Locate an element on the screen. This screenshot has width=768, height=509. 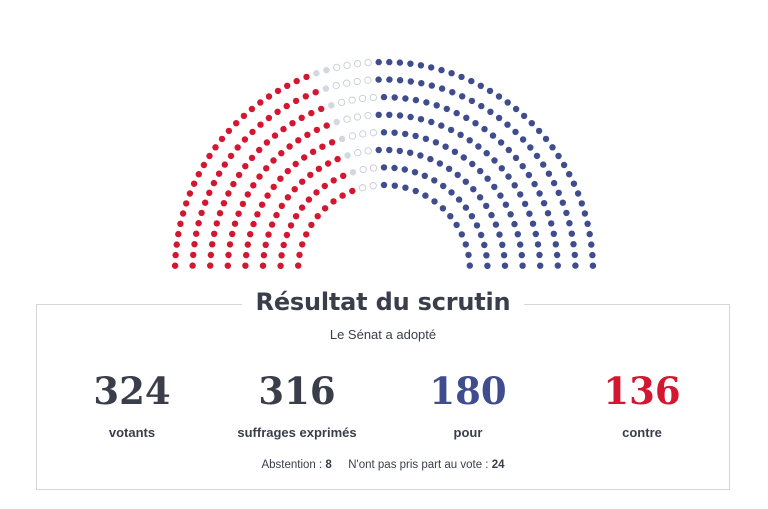
nppv-label: N'ont pas pris part au vote : is located at coordinates (418, 465).